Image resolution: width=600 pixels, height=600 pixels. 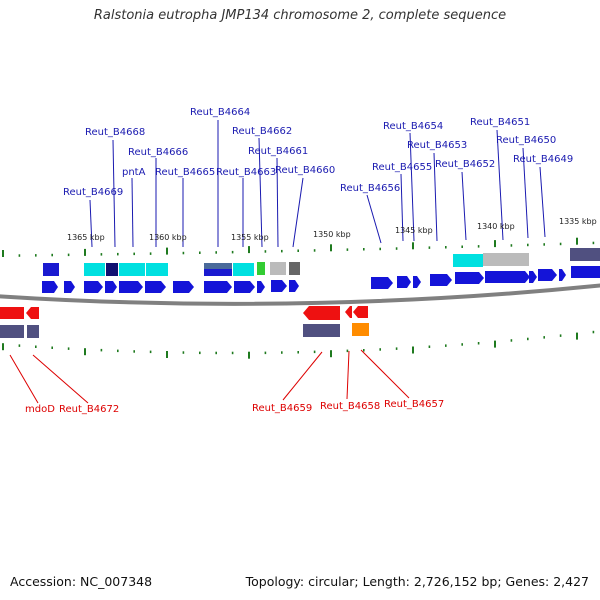 I want to click on gene-label-pnta: pntA, so click(x=134, y=172).